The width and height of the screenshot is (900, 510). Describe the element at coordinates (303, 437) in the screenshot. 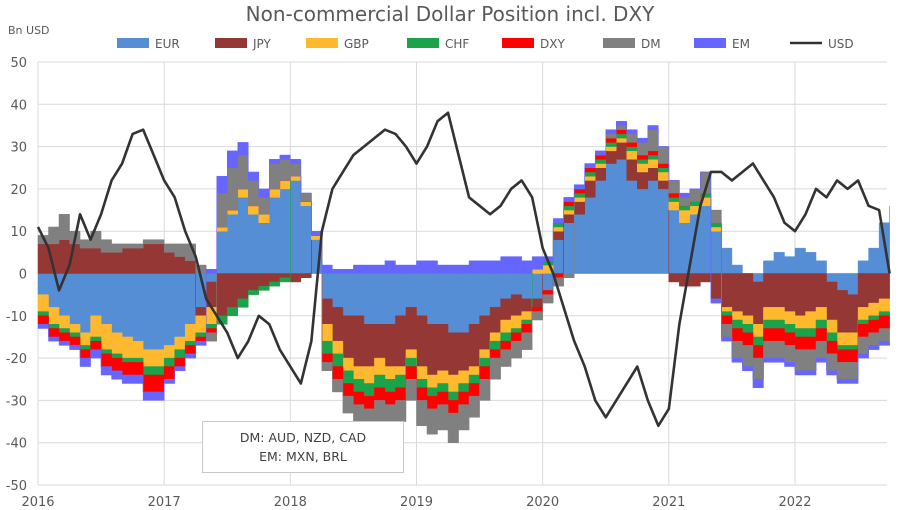

I see `annotation-dm: DM: AUD, NZD, CAD` at that location.